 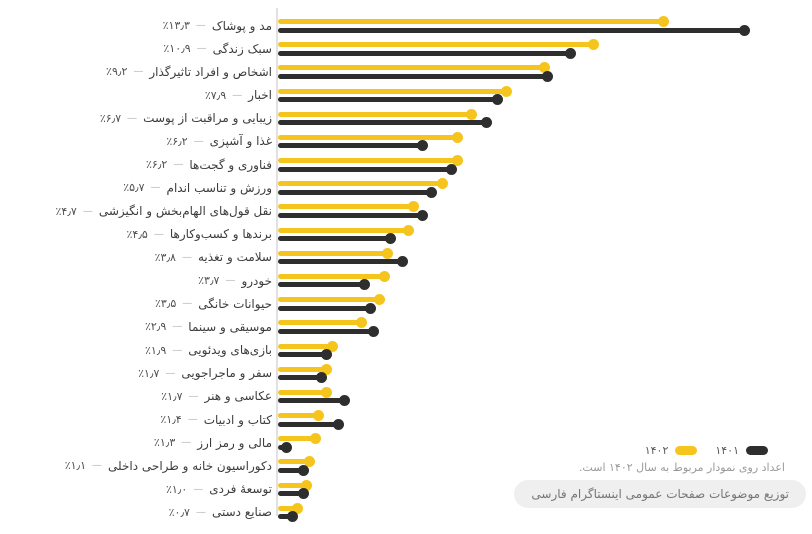 What do you see at coordinates (199, 234) in the screenshot?
I see `row-label: برندها و کسب‌وکارها — ٪۴٫۵` at bounding box center [199, 234].